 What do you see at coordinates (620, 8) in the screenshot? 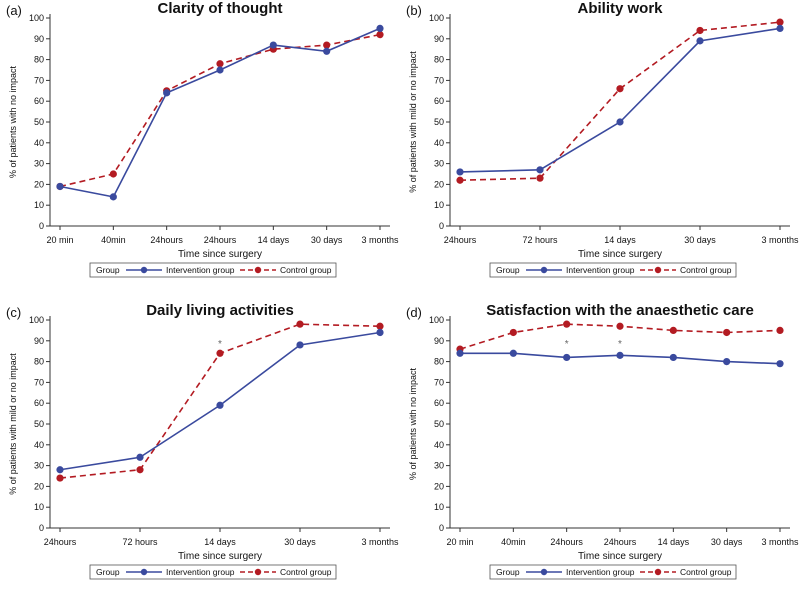
I see `chart-title: Ability work` at bounding box center [620, 8].